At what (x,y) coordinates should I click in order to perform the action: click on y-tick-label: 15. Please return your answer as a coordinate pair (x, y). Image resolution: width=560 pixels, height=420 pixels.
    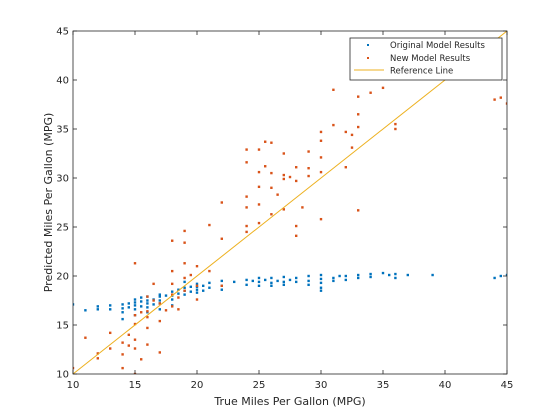
    Looking at the image, I should click on (62, 326).